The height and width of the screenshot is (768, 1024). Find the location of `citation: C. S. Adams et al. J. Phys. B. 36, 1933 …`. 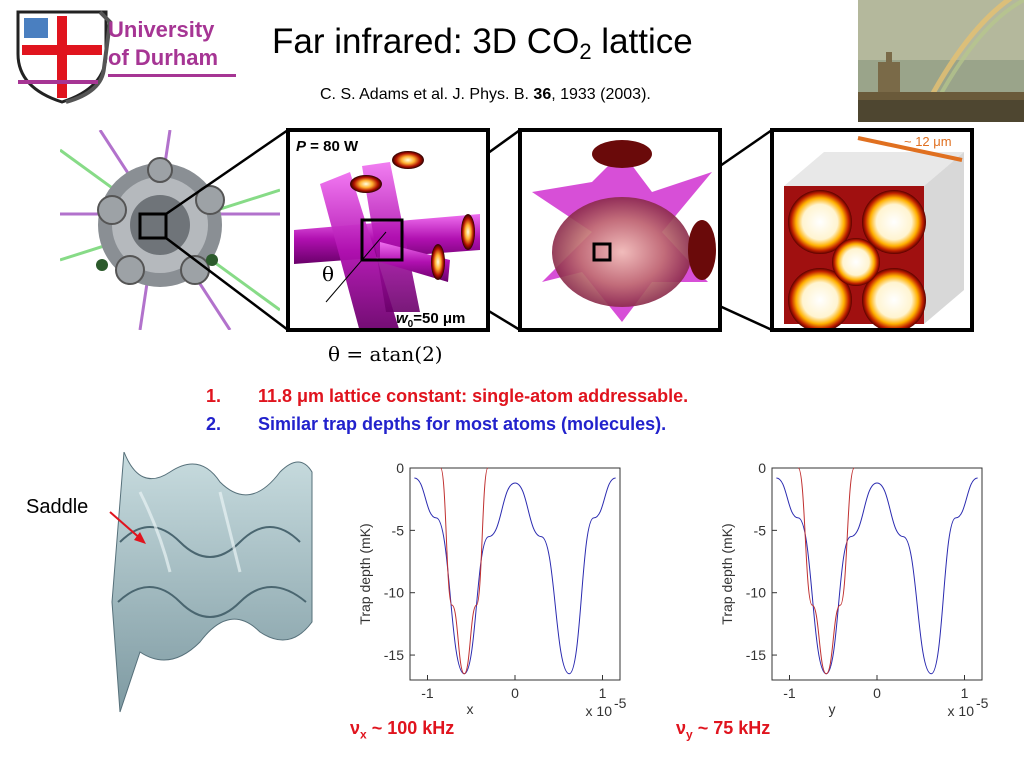

citation: C. S. Adams et al. J. Phys. B. 36, 1933 … is located at coordinates (485, 94).